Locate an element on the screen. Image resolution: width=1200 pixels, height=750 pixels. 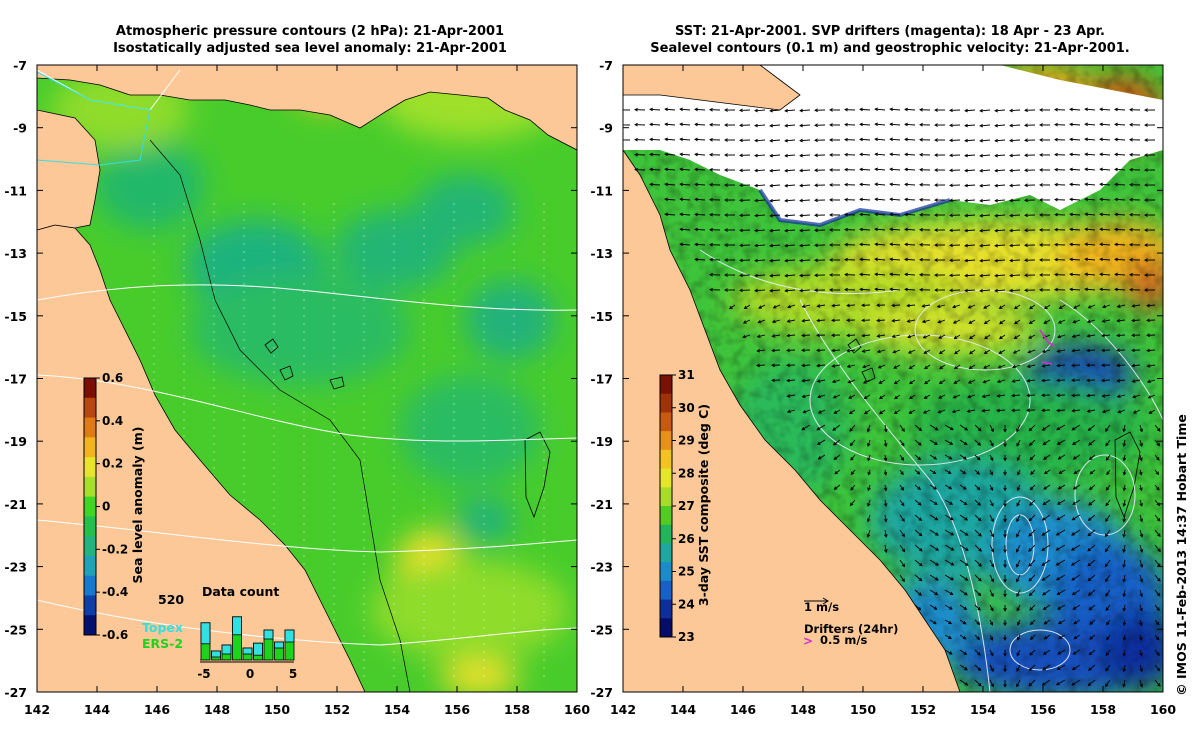
y-tick-label: -7 is located at coordinates (20, 65).